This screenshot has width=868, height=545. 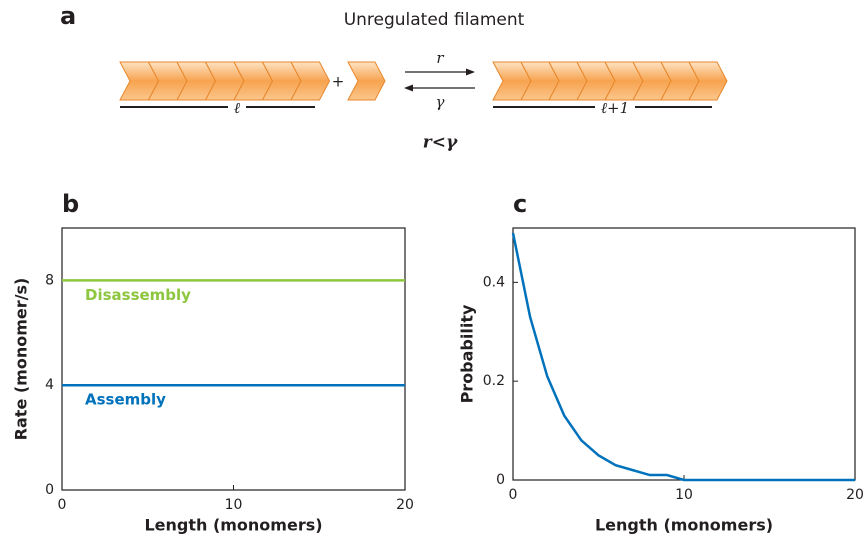 I want to click on plus-sign: +, so click(x=338, y=82).